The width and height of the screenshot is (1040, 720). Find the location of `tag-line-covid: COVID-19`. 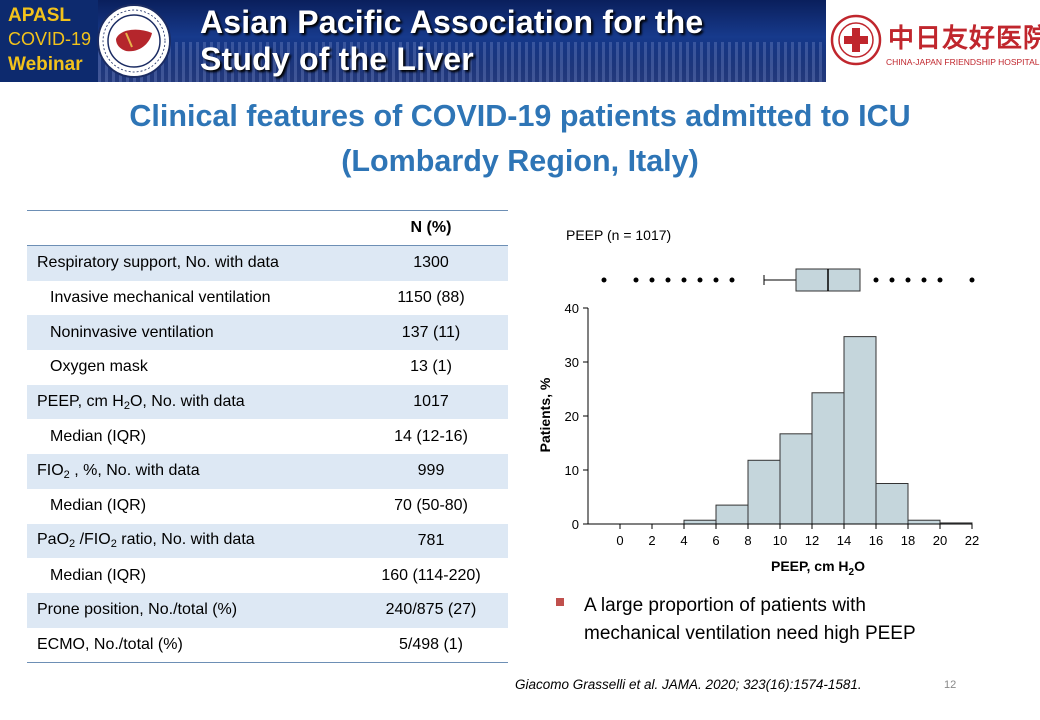

tag-line-covid: COVID-19 is located at coordinates (50, 39).